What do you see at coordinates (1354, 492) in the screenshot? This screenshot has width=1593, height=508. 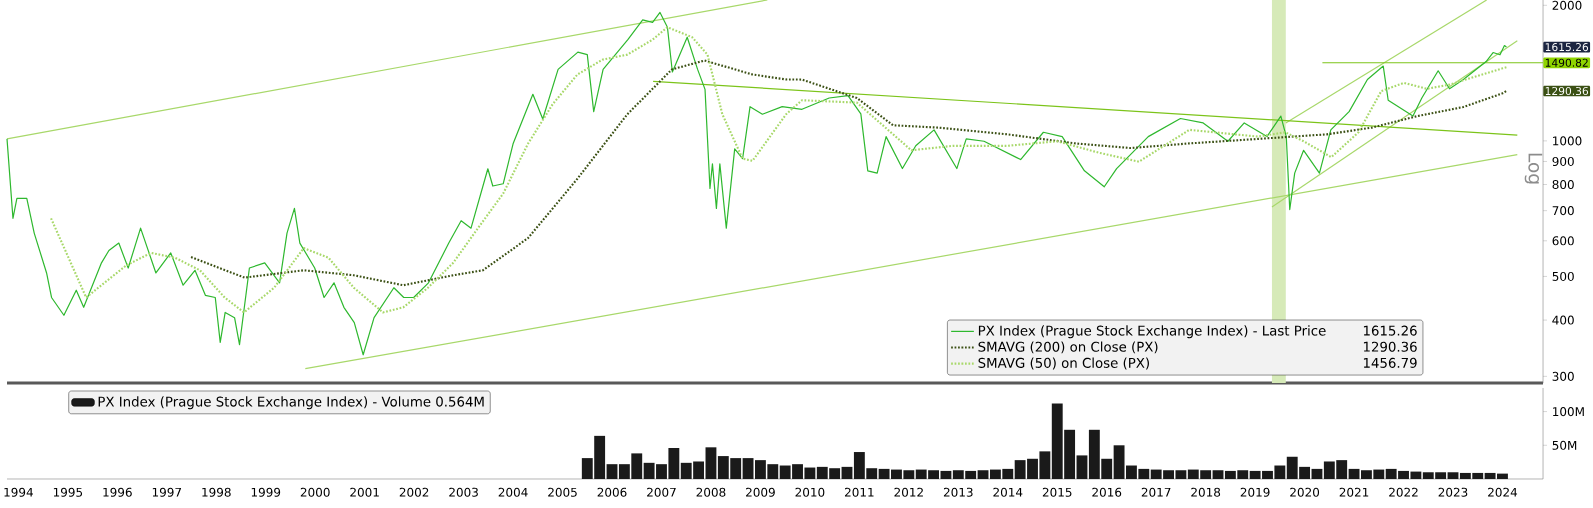 I see `x-tick-label: 2021` at bounding box center [1354, 492].